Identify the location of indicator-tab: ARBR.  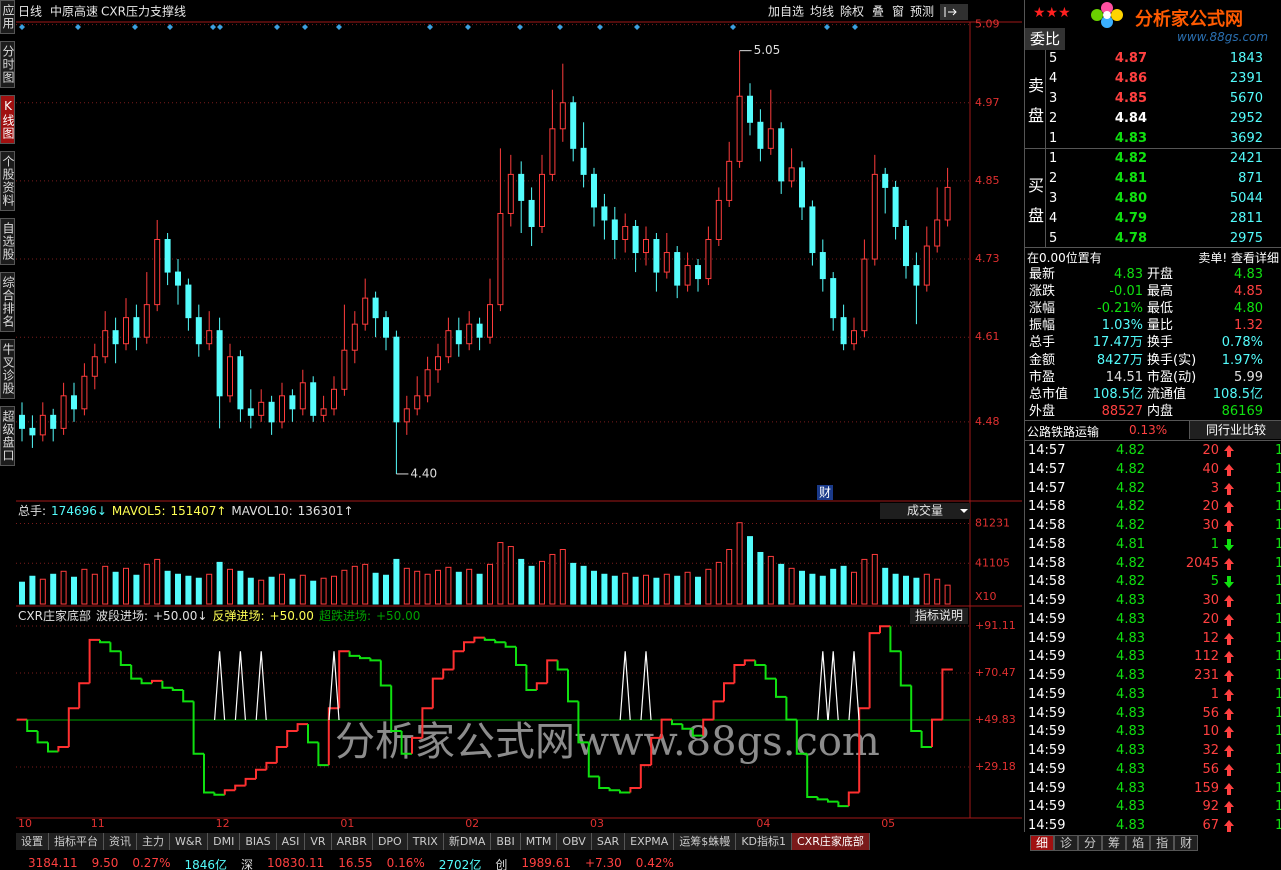
(352, 841).